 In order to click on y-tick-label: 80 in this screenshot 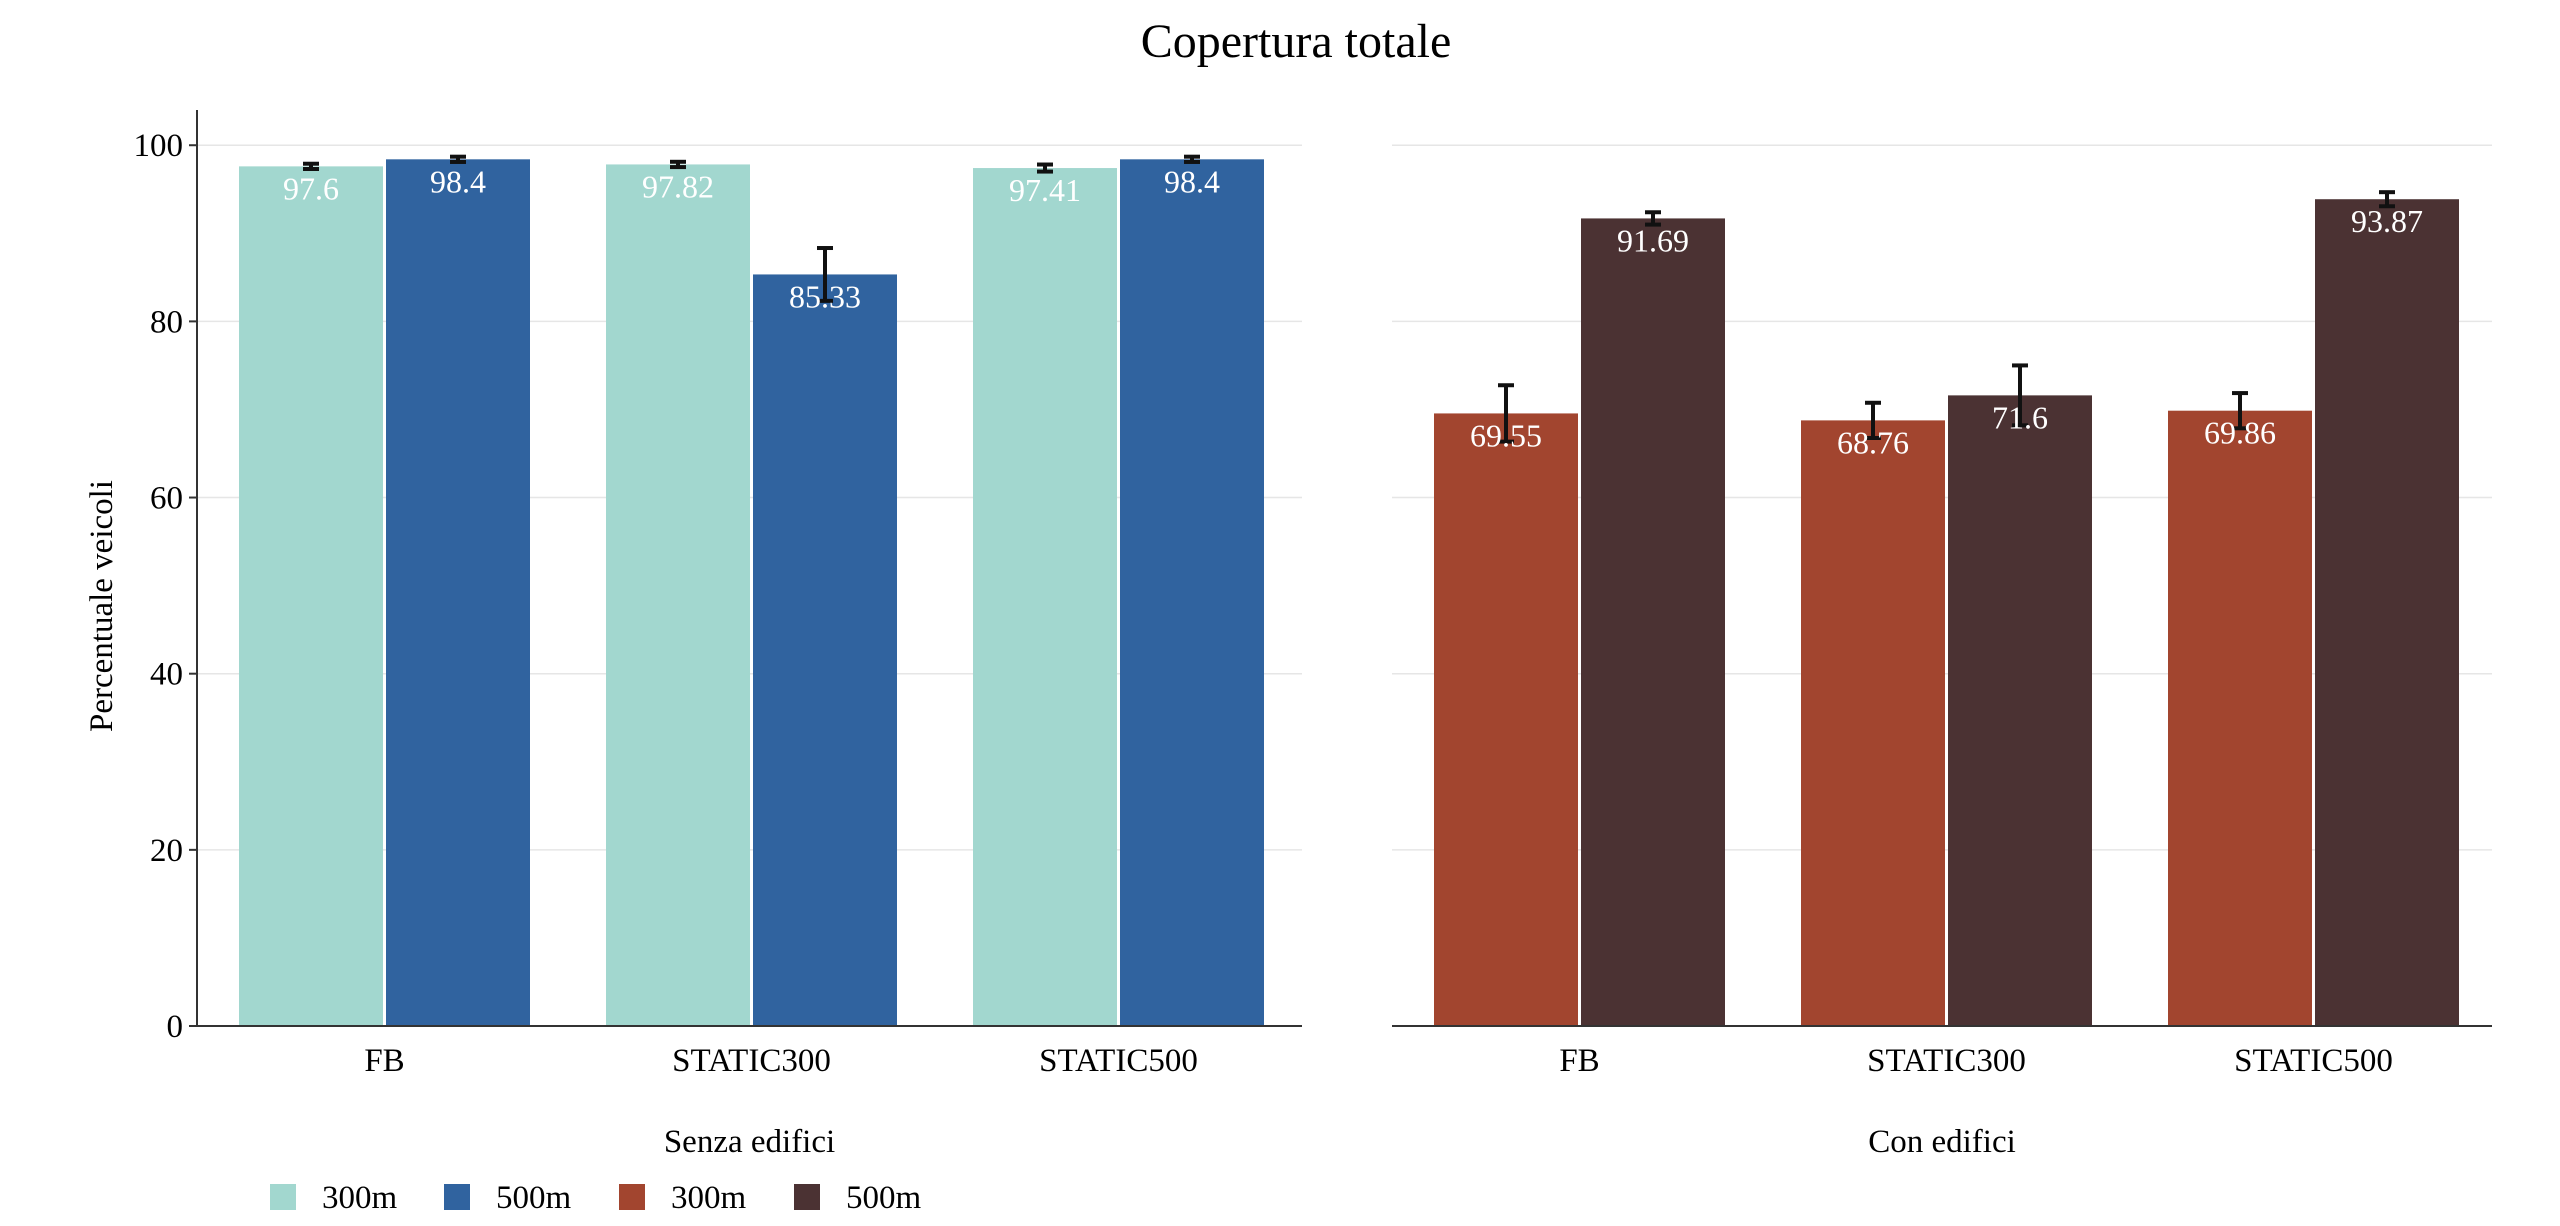, I will do `click(166, 322)`.